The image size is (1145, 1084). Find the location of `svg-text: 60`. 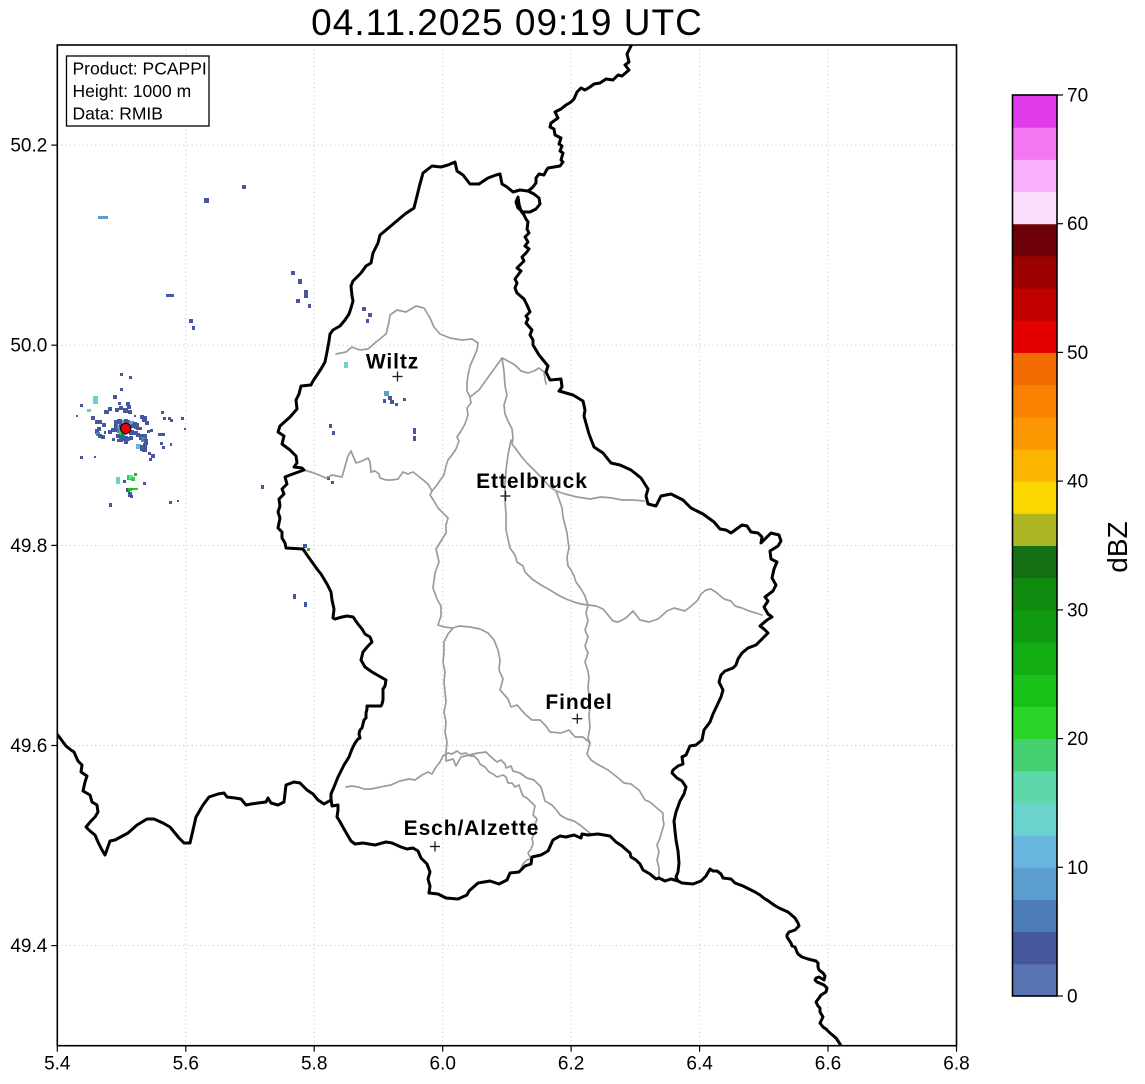

svg-text: 60 is located at coordinates (1077, 224).